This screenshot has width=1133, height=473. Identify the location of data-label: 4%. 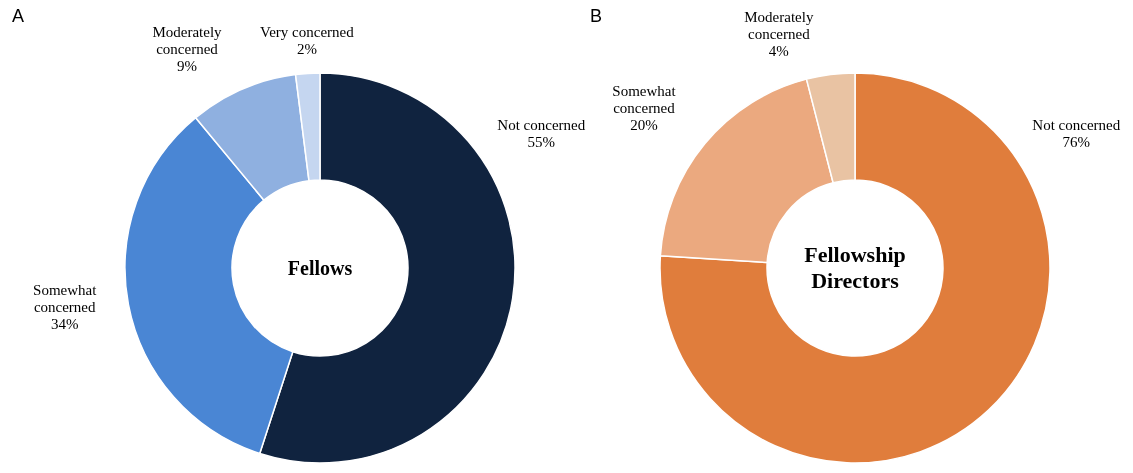
(778, 50).